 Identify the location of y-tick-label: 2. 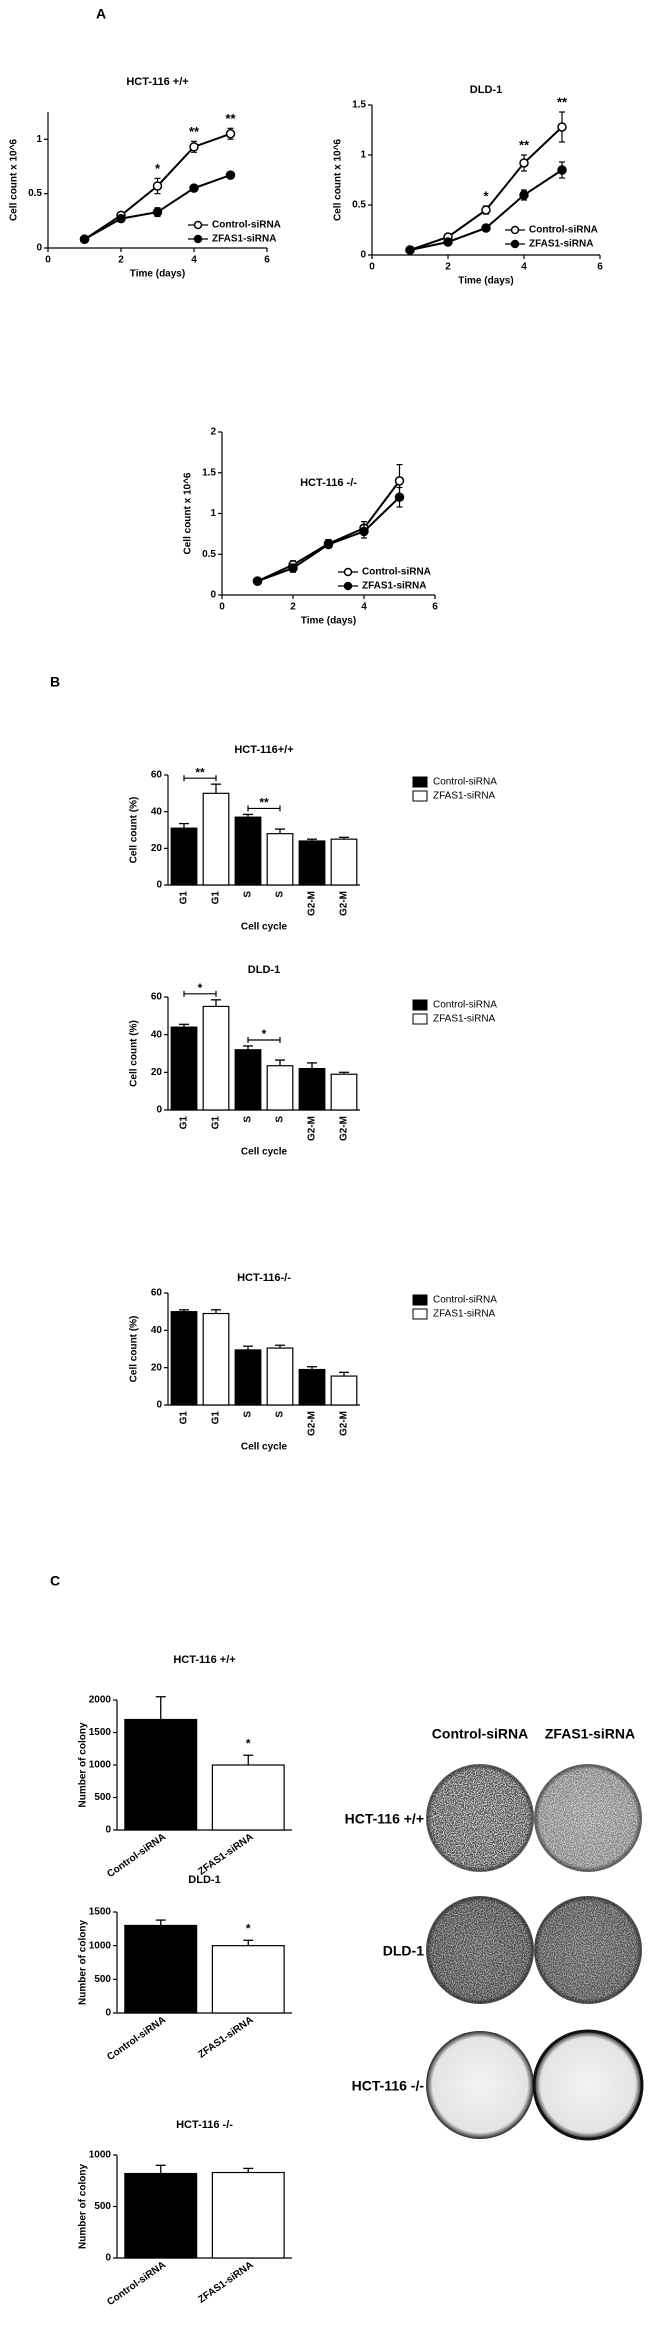
(213, 432).